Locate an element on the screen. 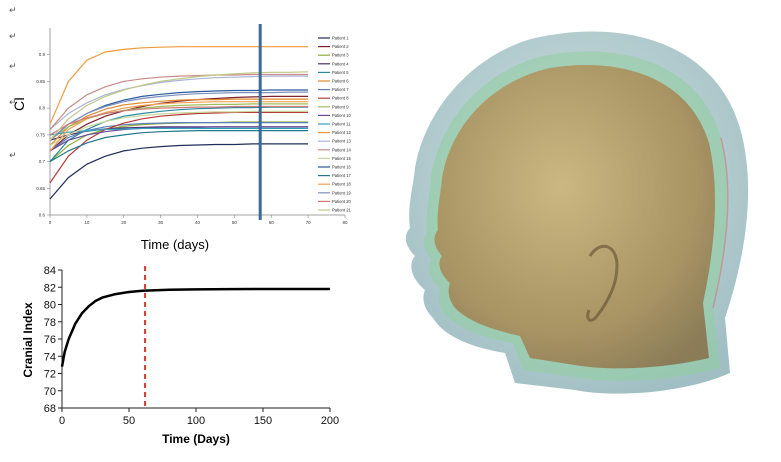 Image resolution: width=781 pixels, height=462 pixels. x-tick-label: 200 is located at coordinates (330, 421).